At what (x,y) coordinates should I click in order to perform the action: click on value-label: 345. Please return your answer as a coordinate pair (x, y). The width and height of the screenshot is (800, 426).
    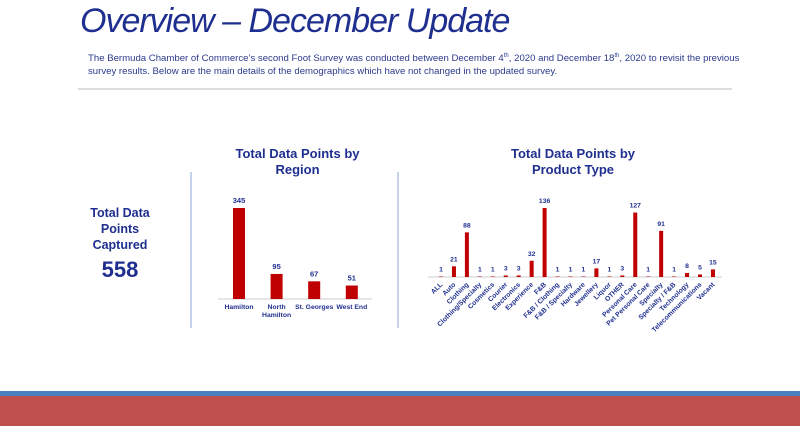
    Looking at the image, I should click on (239, 200).